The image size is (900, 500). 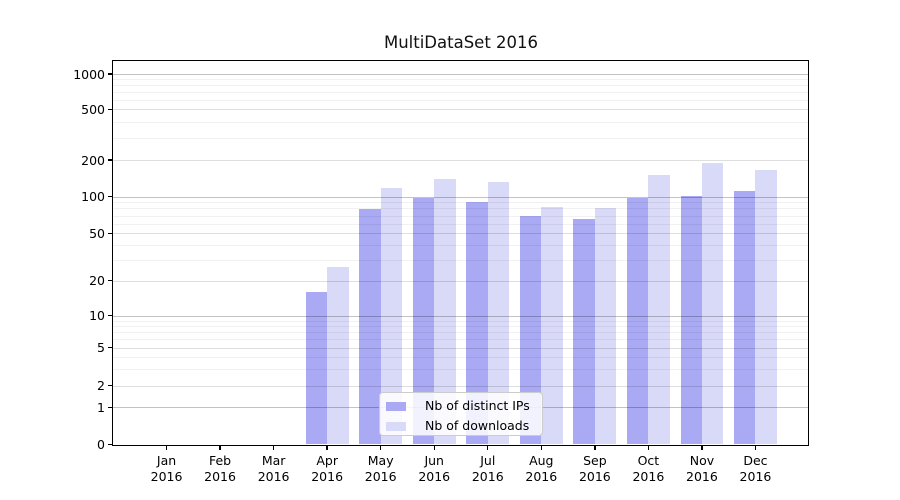 I want to click on bar-nb-of-distinct-ips-may, so click(x=370, y=327).